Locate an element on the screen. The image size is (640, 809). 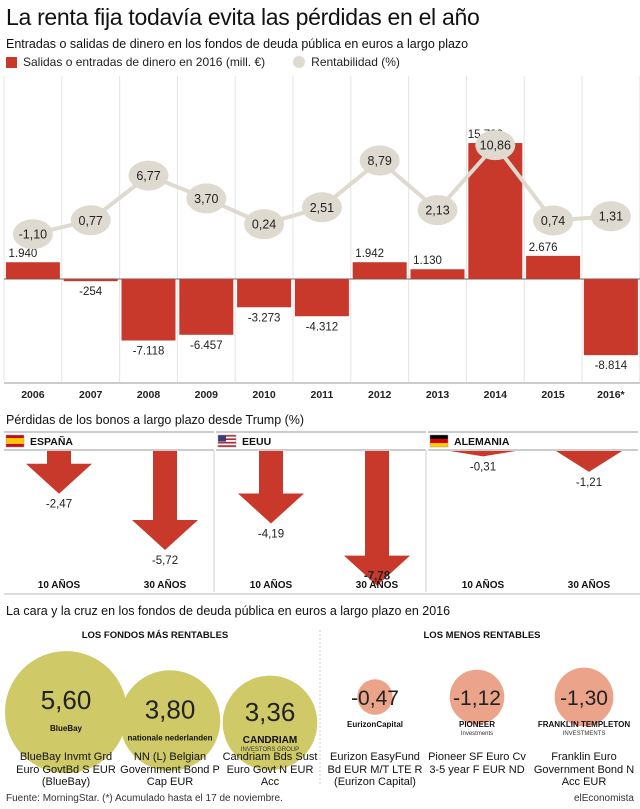
bar-2012 is located at coordinates (379, 270).